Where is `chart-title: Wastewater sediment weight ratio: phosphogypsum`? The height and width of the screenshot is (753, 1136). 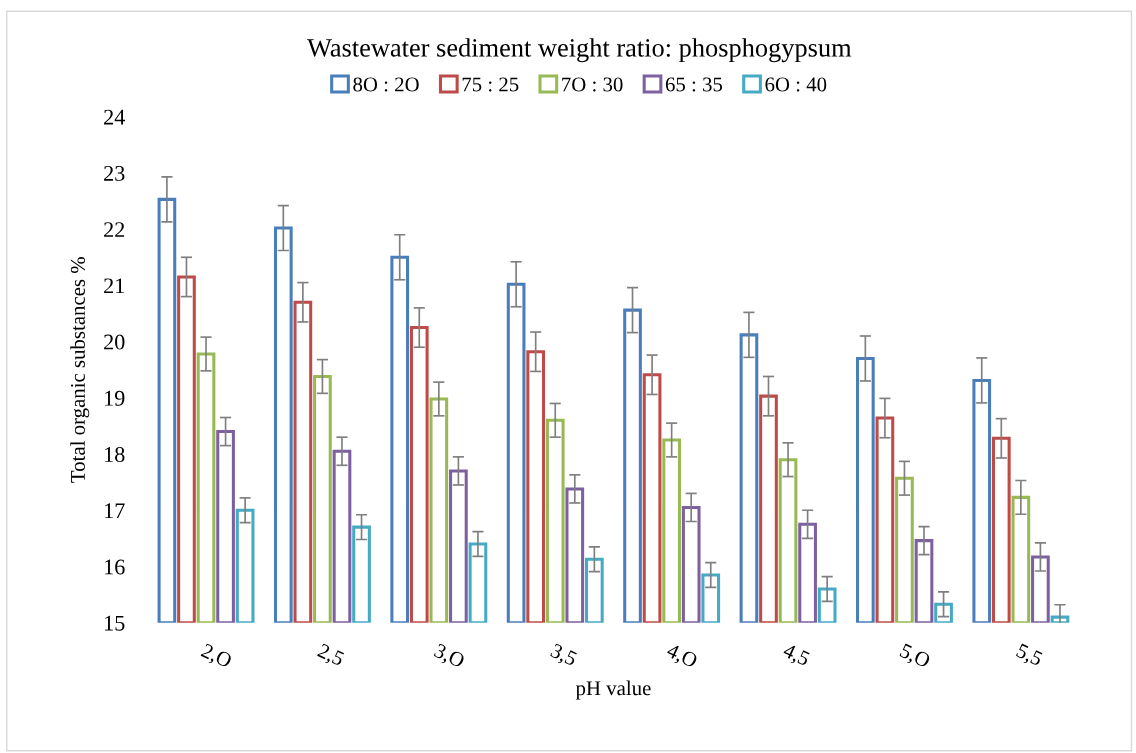 chart-title: Wastewater sediment weight ratio: phosphogypsum is located at coordinates (579, 50).